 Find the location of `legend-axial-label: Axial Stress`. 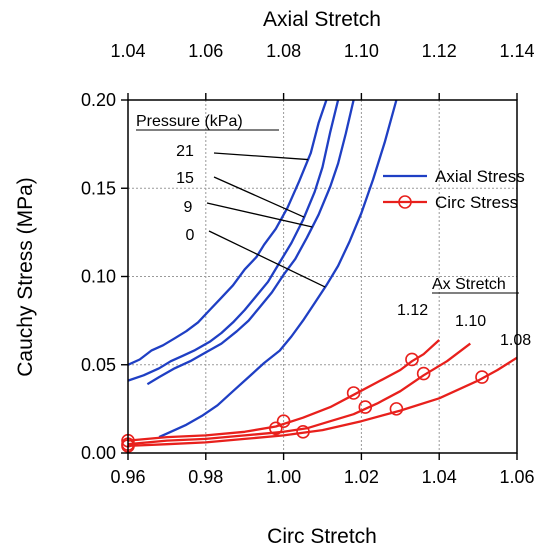

legend-axial-label: Axial Stress is located at coordinates (480, 176).